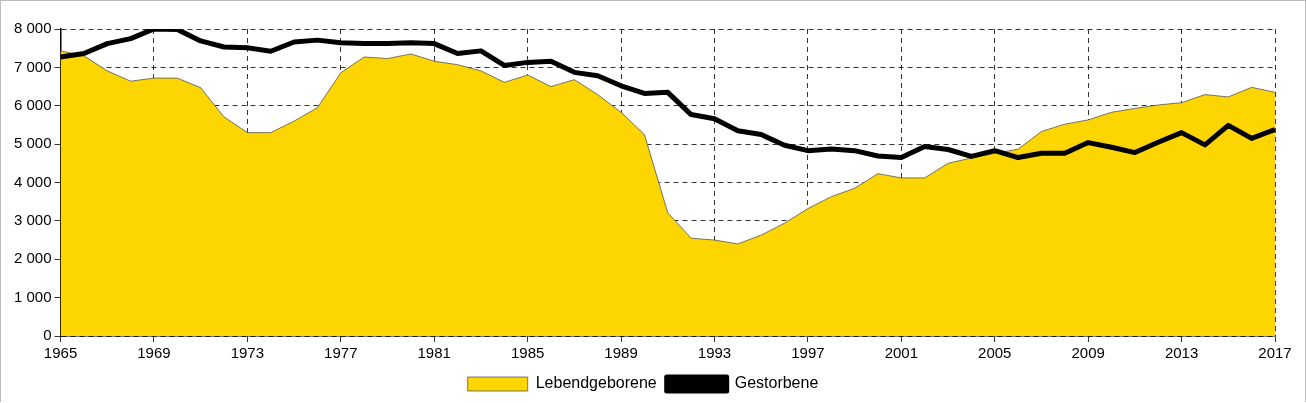  I want to click on legend-label: Lebendgeborene, so click(596, 383).